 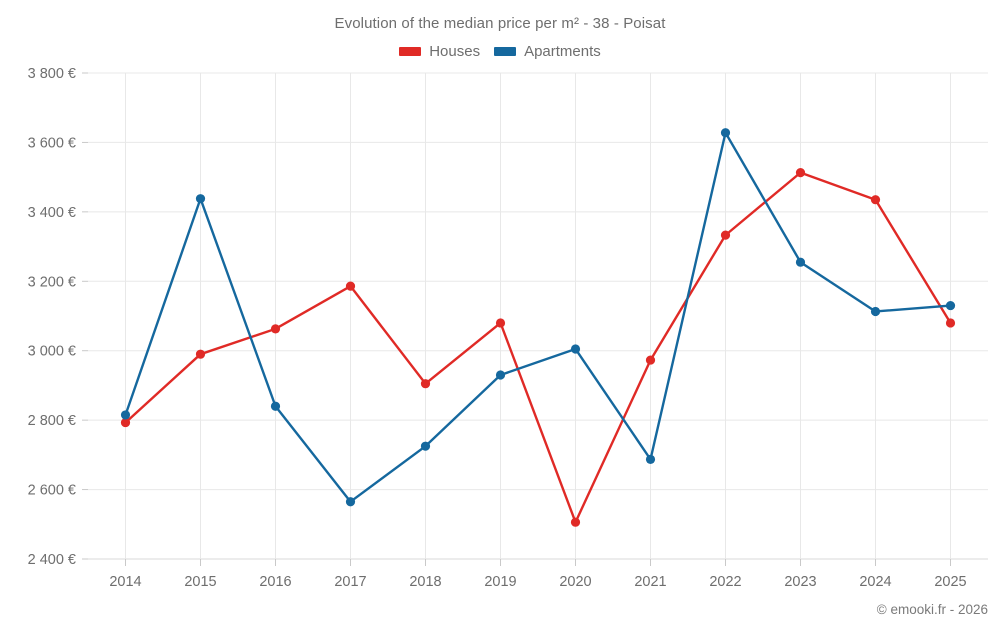 I want to click on y-axis-tick-label: 3 800 €, so click(x=52, y=74).